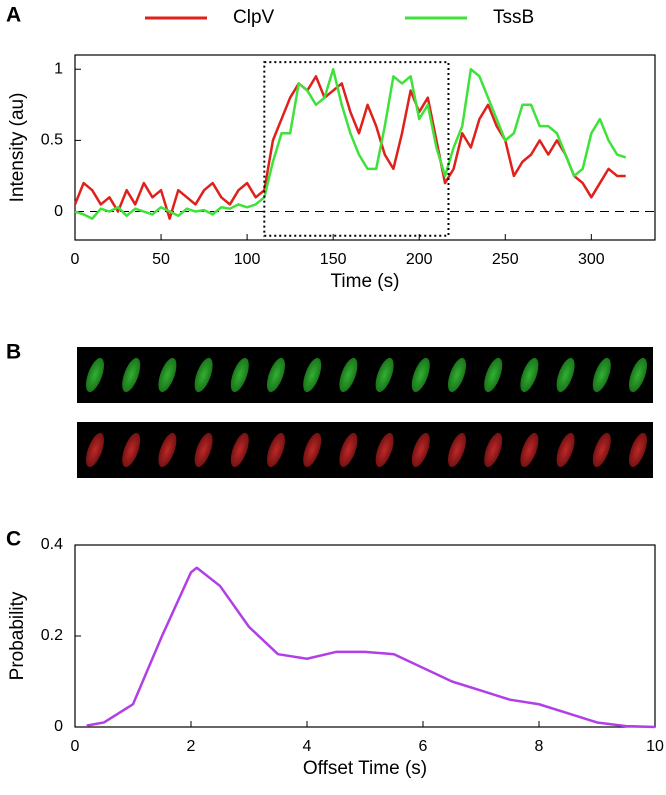 This screenshot has height=795, width=666. I want to click on x-axis-label: Offset Time (s), so click(365, 768).